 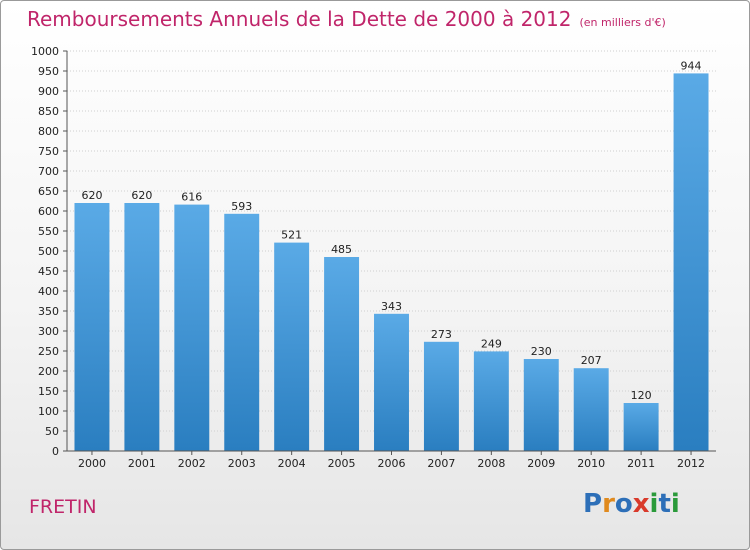 I want to click on data-label-2008: 249, so click(x=491, y=343).